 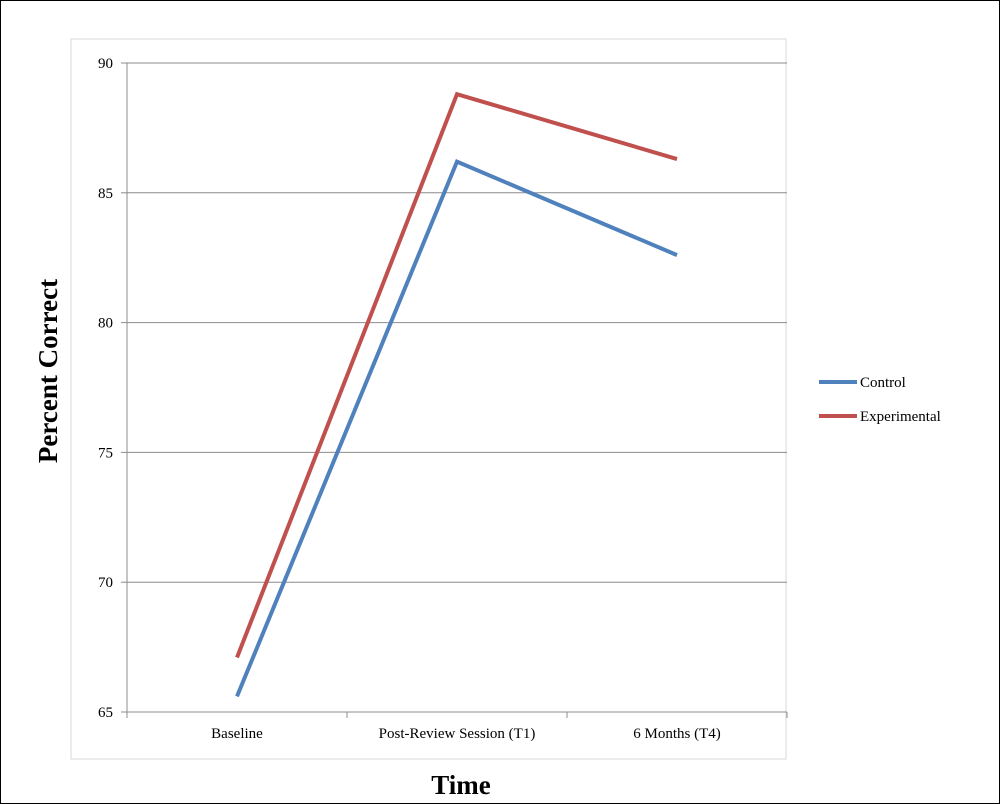 I want to click on y-tick-label: 90, so click(x=105, y=64).